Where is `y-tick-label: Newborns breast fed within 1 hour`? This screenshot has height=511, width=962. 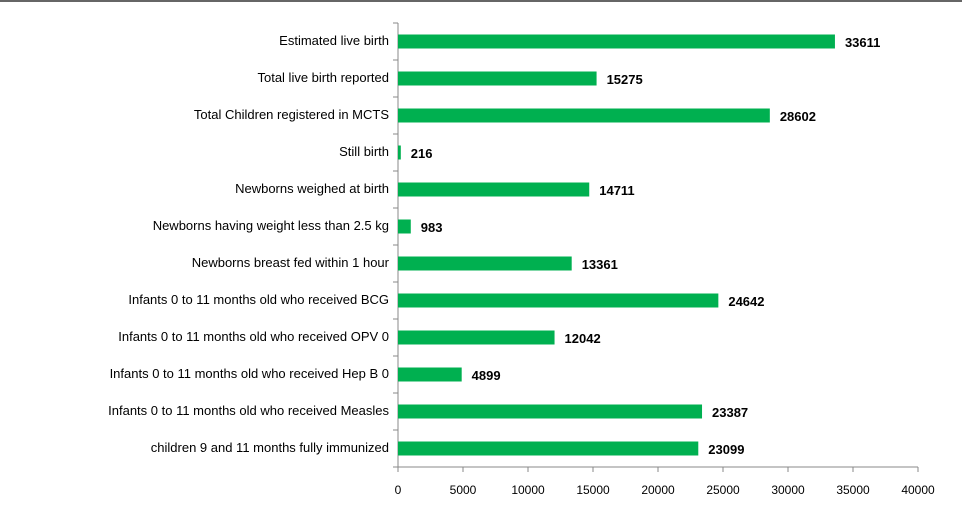
y-tick-label: Newborns breast fed within 1 hour is located at coordinates (291, 262).